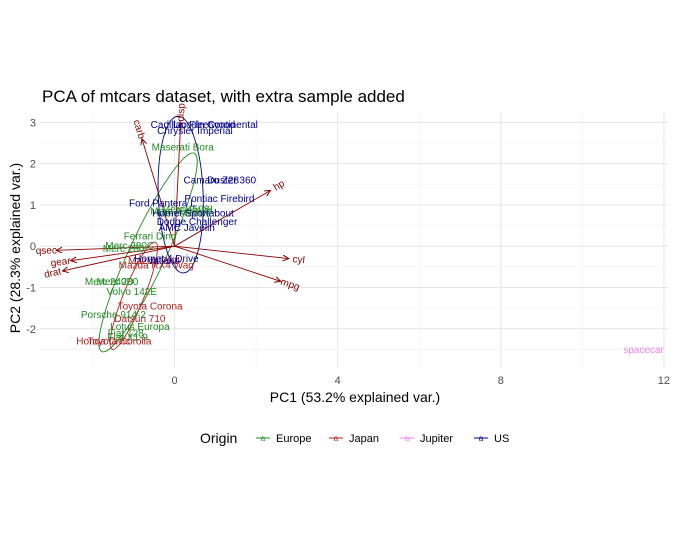  I want to click on point-label: Cadillac Fleetwood, so click(193, 125).